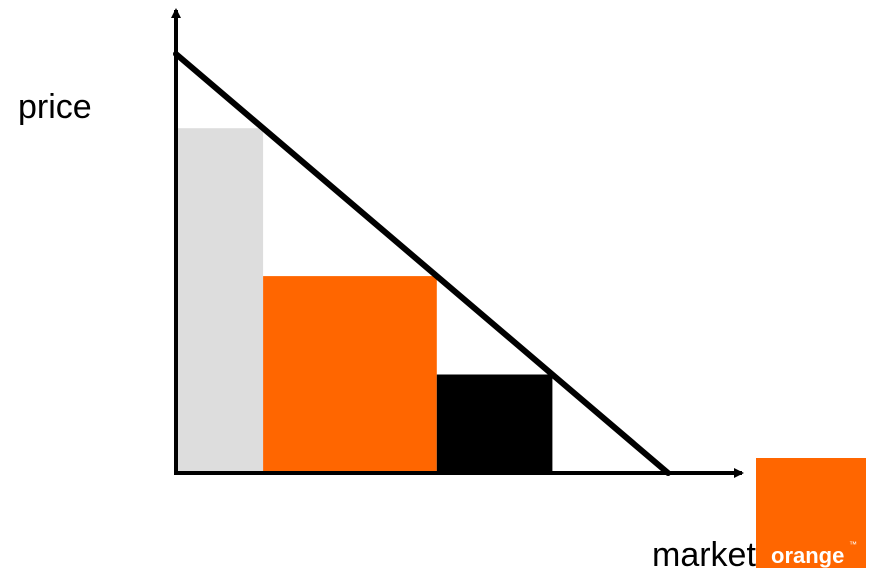 This screenshot has height=569, width=876. What do you see at coordinates (807, 555) in the screenshot?
I see `orange-logo-text: orange` at bounding box center [807, 555].